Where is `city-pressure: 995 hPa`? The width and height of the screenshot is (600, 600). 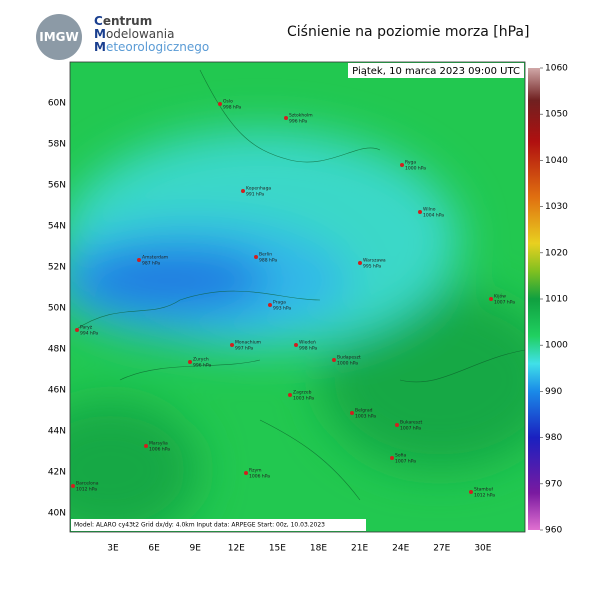
city-pressure: 995 hPa is located at coordinates (372, 267).